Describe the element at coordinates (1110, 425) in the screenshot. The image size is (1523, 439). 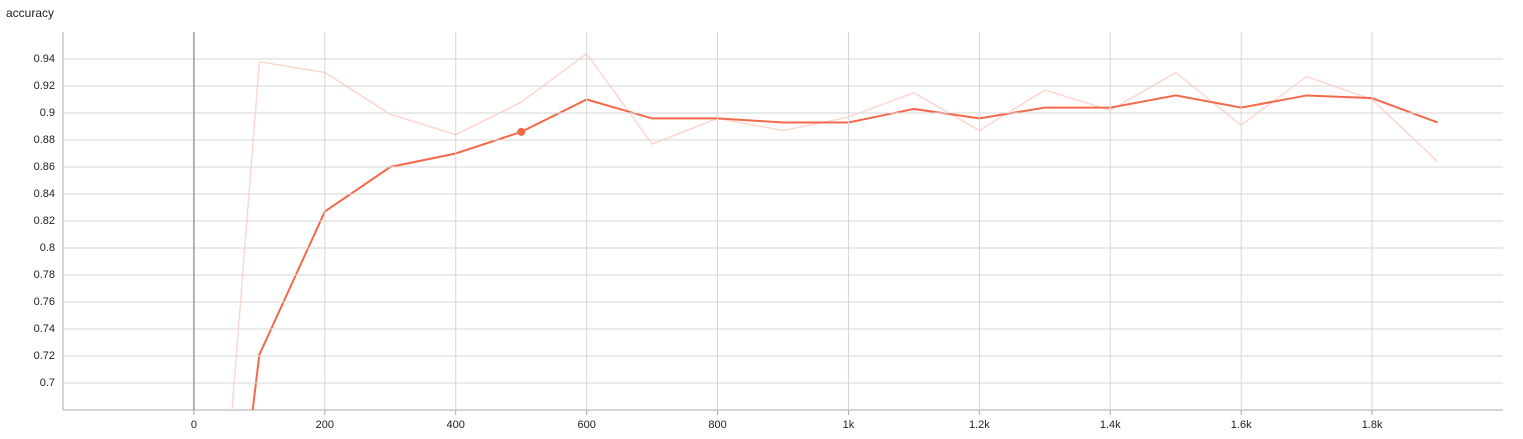
I see `x-tick-label: 1.4k` at that location.